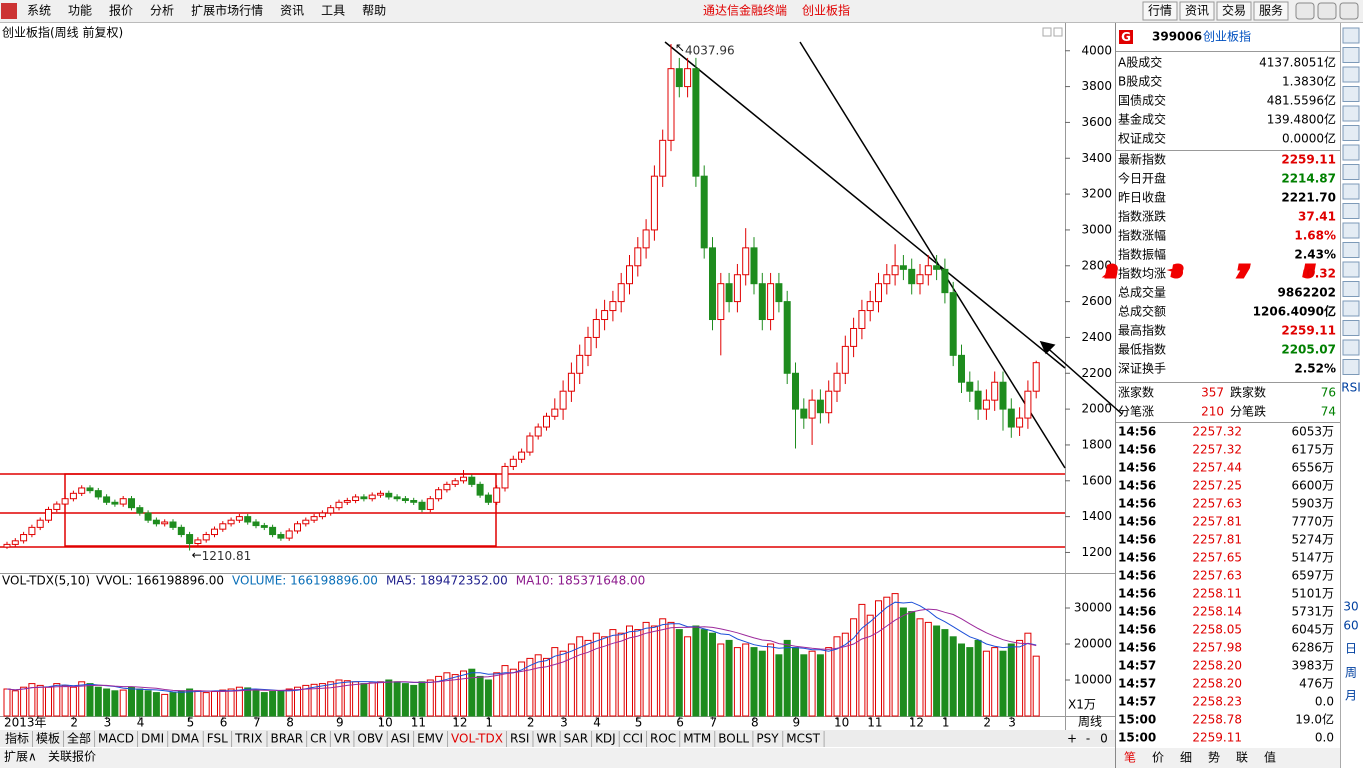 Image resolution: width=1363 pixels, height=768 pixels. What do you see at coordinates (287, 739) in the screenshot?
I see `indicator-tab: BRAR` at bounding box center [287, 739].